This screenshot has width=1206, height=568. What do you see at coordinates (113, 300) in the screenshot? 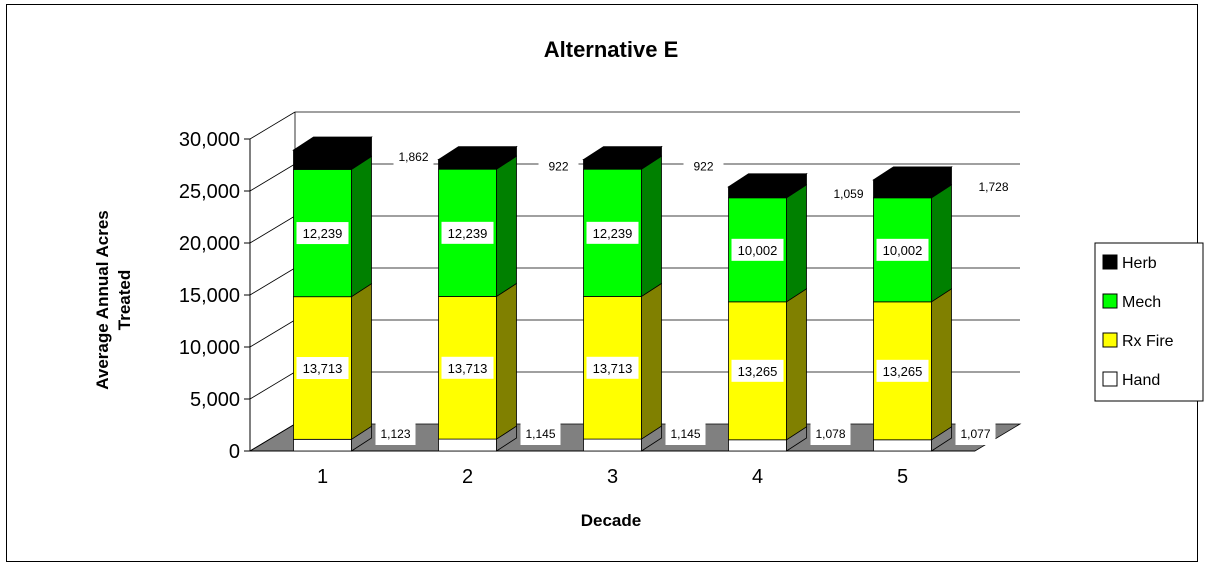
I see `y-axis-title: Average Annual Acres Treated` at bounding box center [113, 300].